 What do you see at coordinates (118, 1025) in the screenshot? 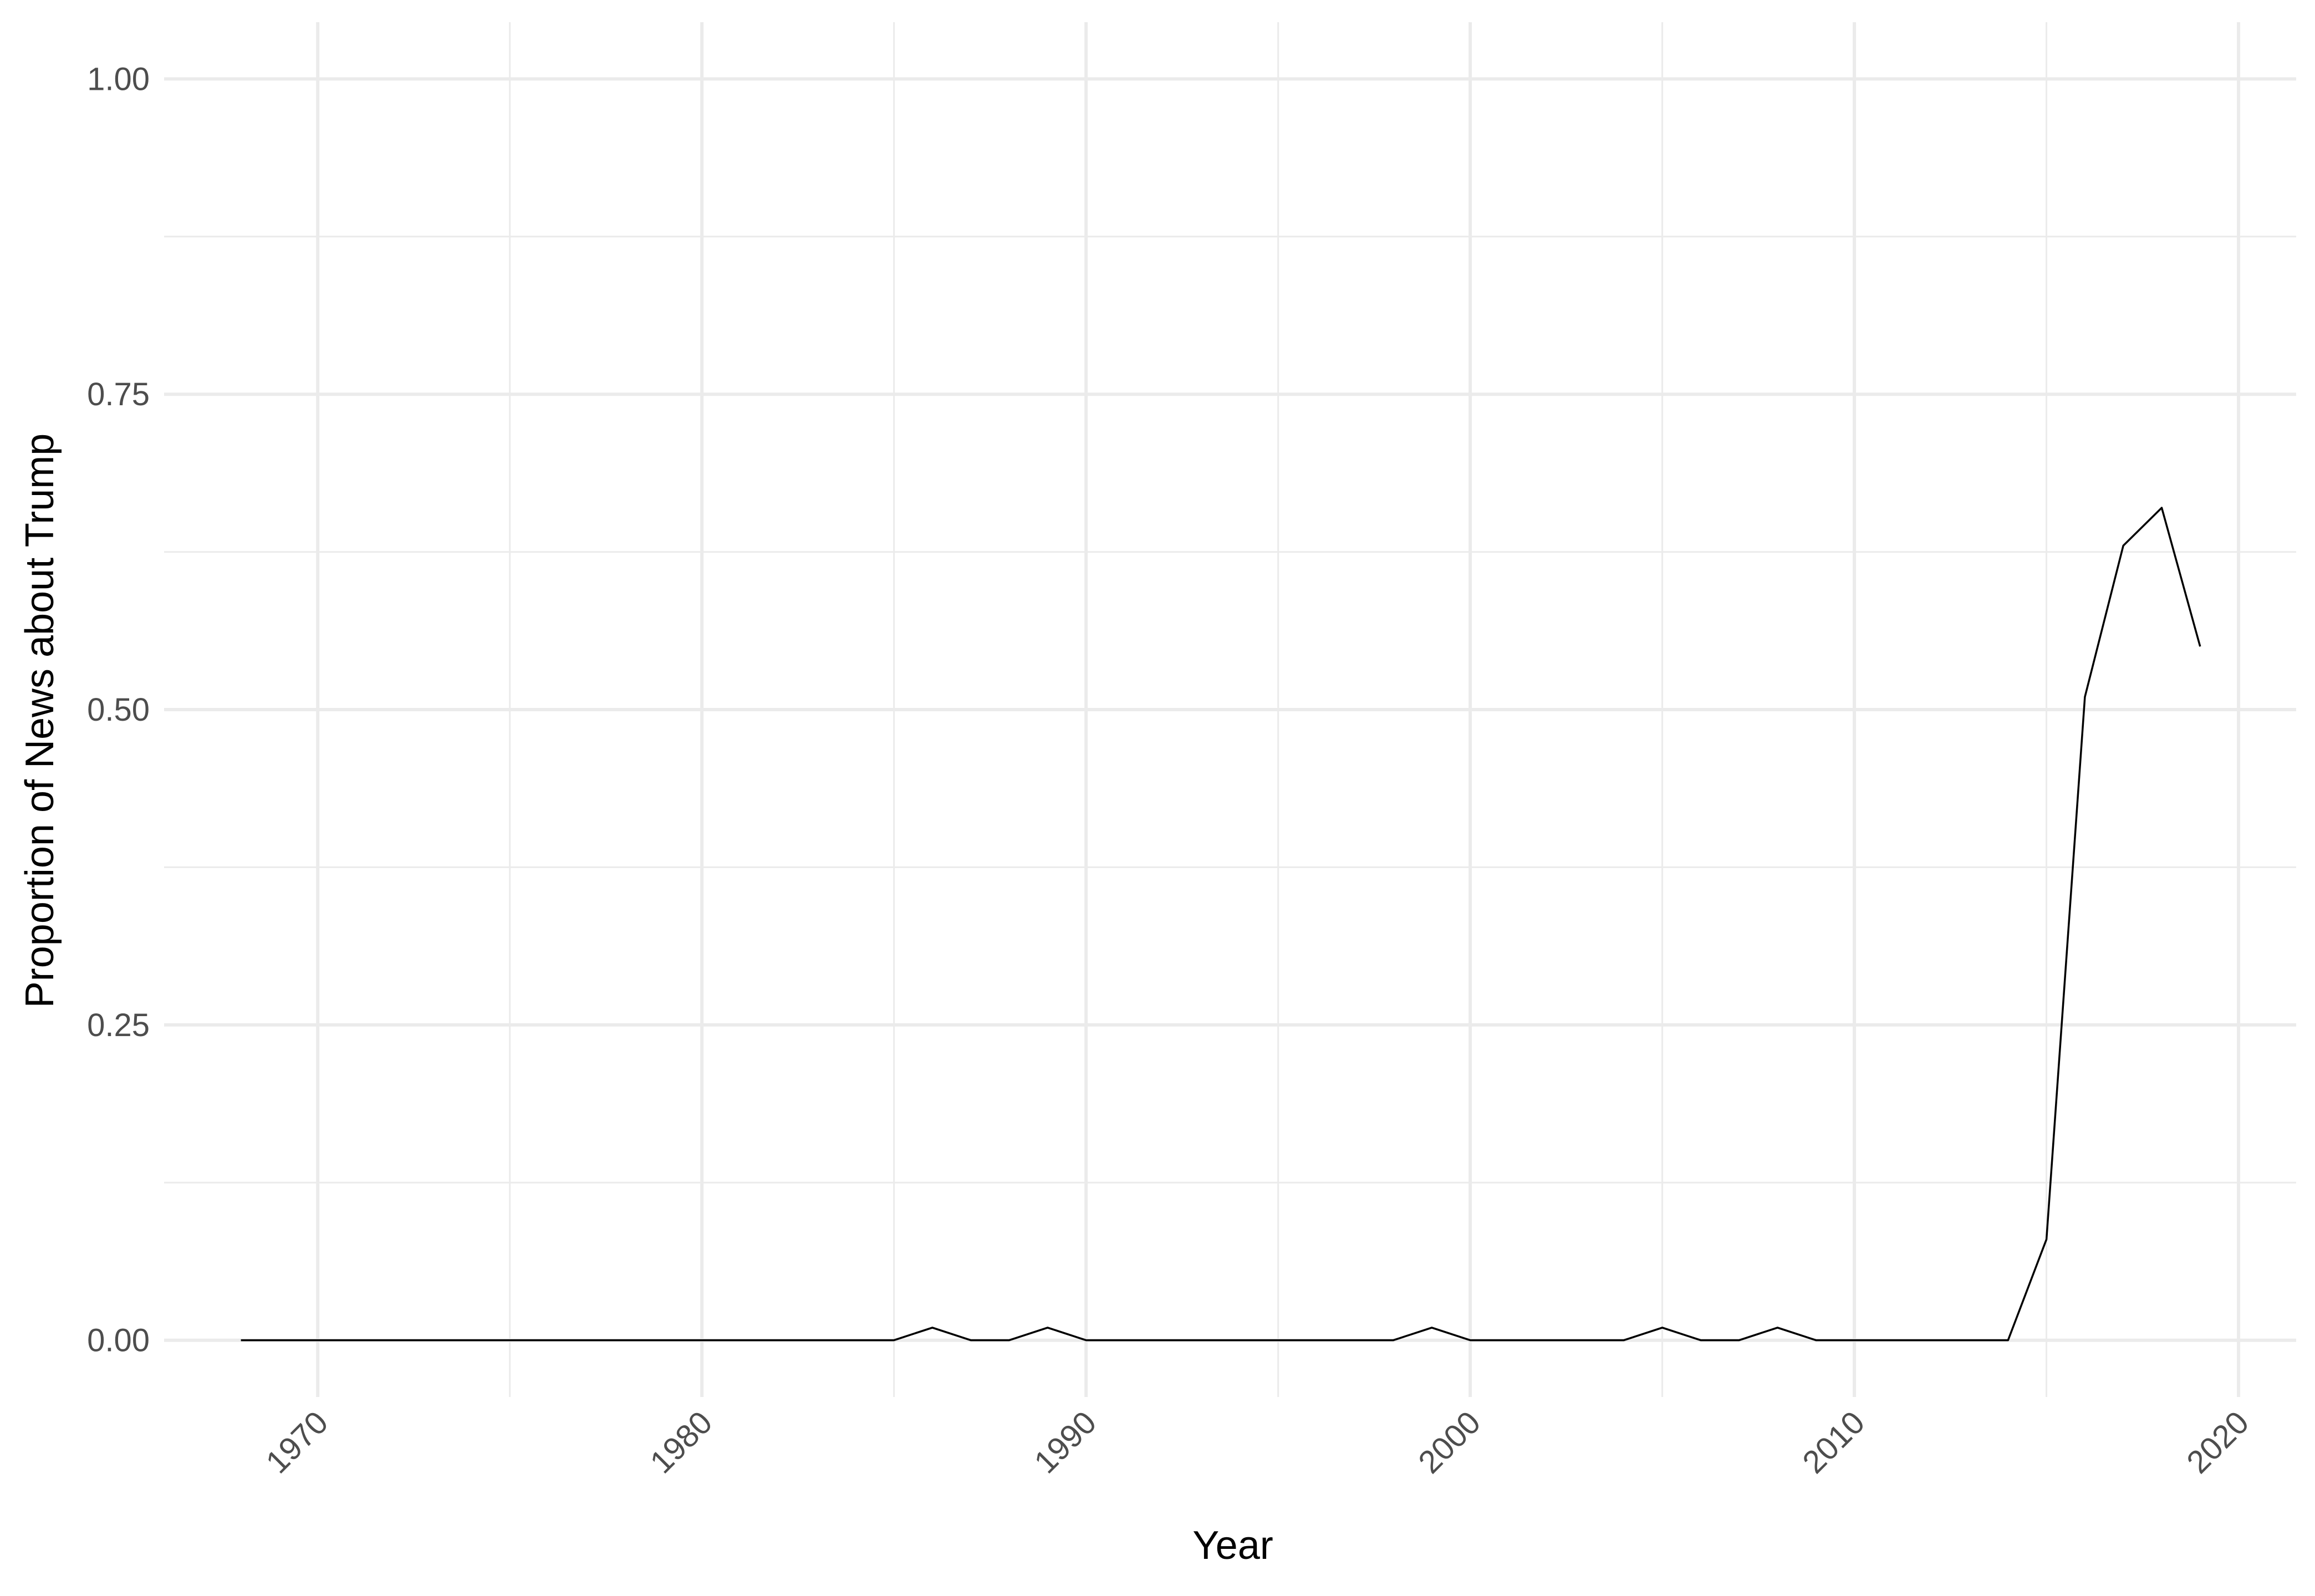
I see `y-tick-label: 0.25` at bounding box center [118, 1025].